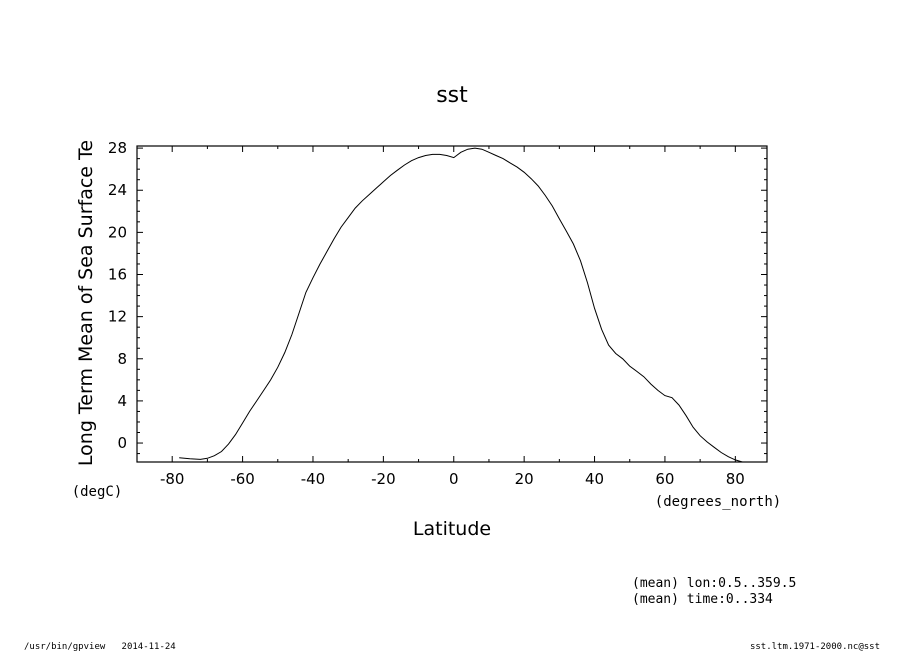 The height and width of the screenshot is (654, 904). What do you see at coordinates (383, 479) in the screenshot?
I see `x-tick-label: -20` at bounding box center [383, 479].